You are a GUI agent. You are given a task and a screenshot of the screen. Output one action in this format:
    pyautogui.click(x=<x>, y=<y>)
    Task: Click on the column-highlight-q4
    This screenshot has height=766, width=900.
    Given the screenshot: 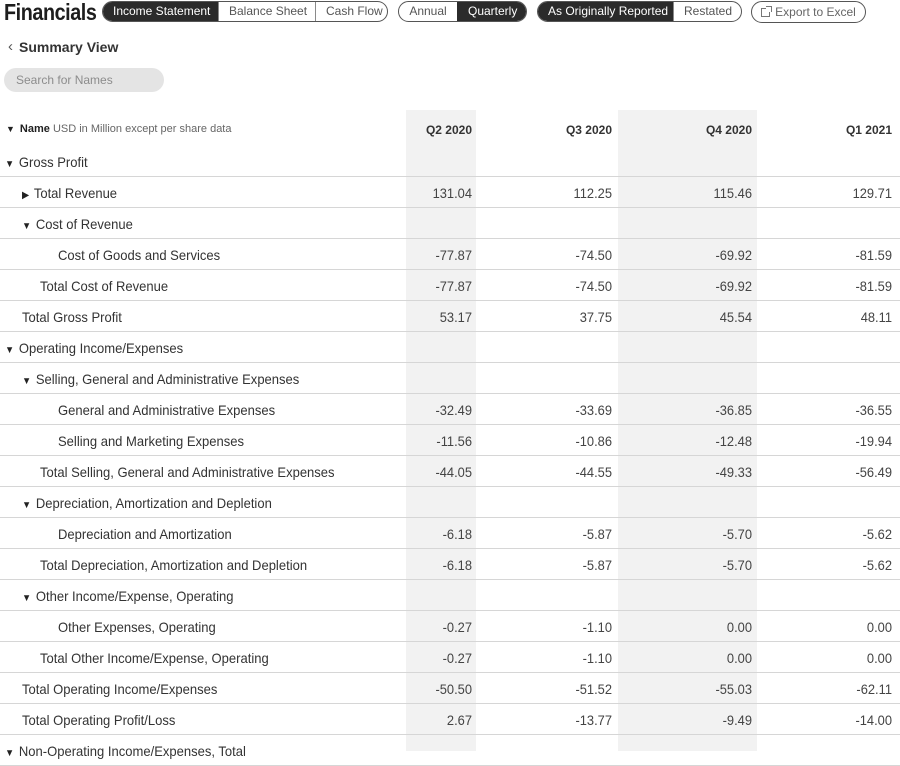 What is the action you would take?
    pyautogui.click(x=687, y=430)
    